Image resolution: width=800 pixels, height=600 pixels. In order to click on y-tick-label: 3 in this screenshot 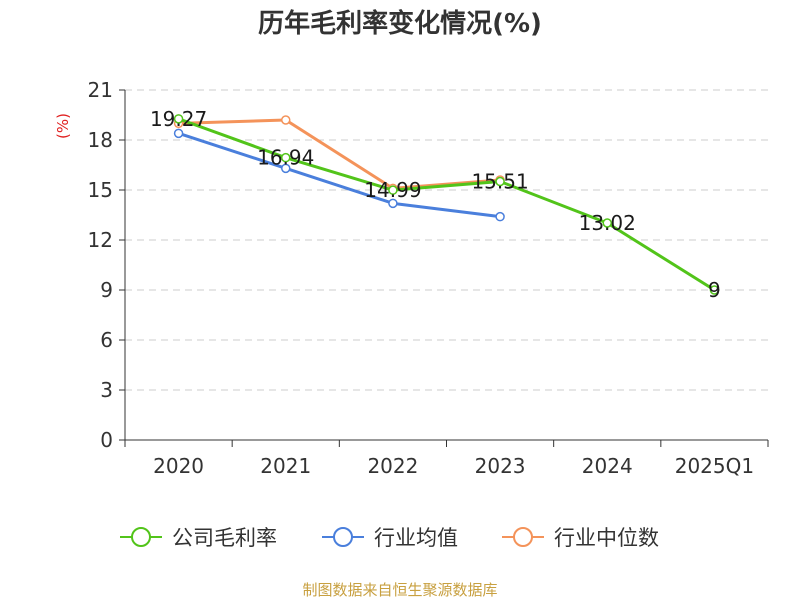, I will do `click(106, 390)`.